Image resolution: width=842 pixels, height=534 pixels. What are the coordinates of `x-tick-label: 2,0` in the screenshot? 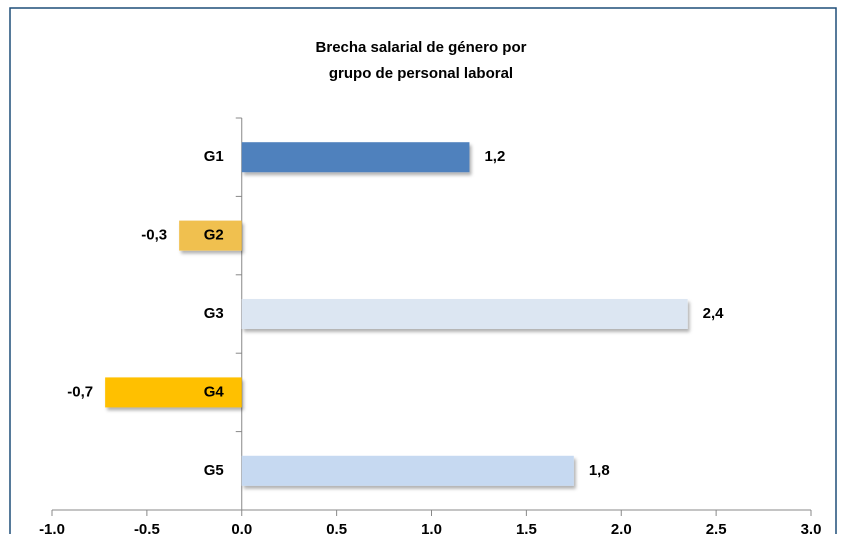 It's located at (621, 527).